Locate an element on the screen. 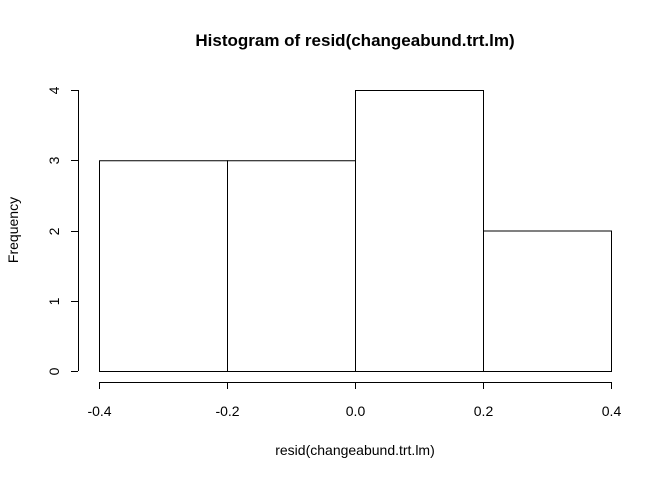 The image size is (672, 480). x-tick-label-1: -0.2 is located at coordinates (227, 411).